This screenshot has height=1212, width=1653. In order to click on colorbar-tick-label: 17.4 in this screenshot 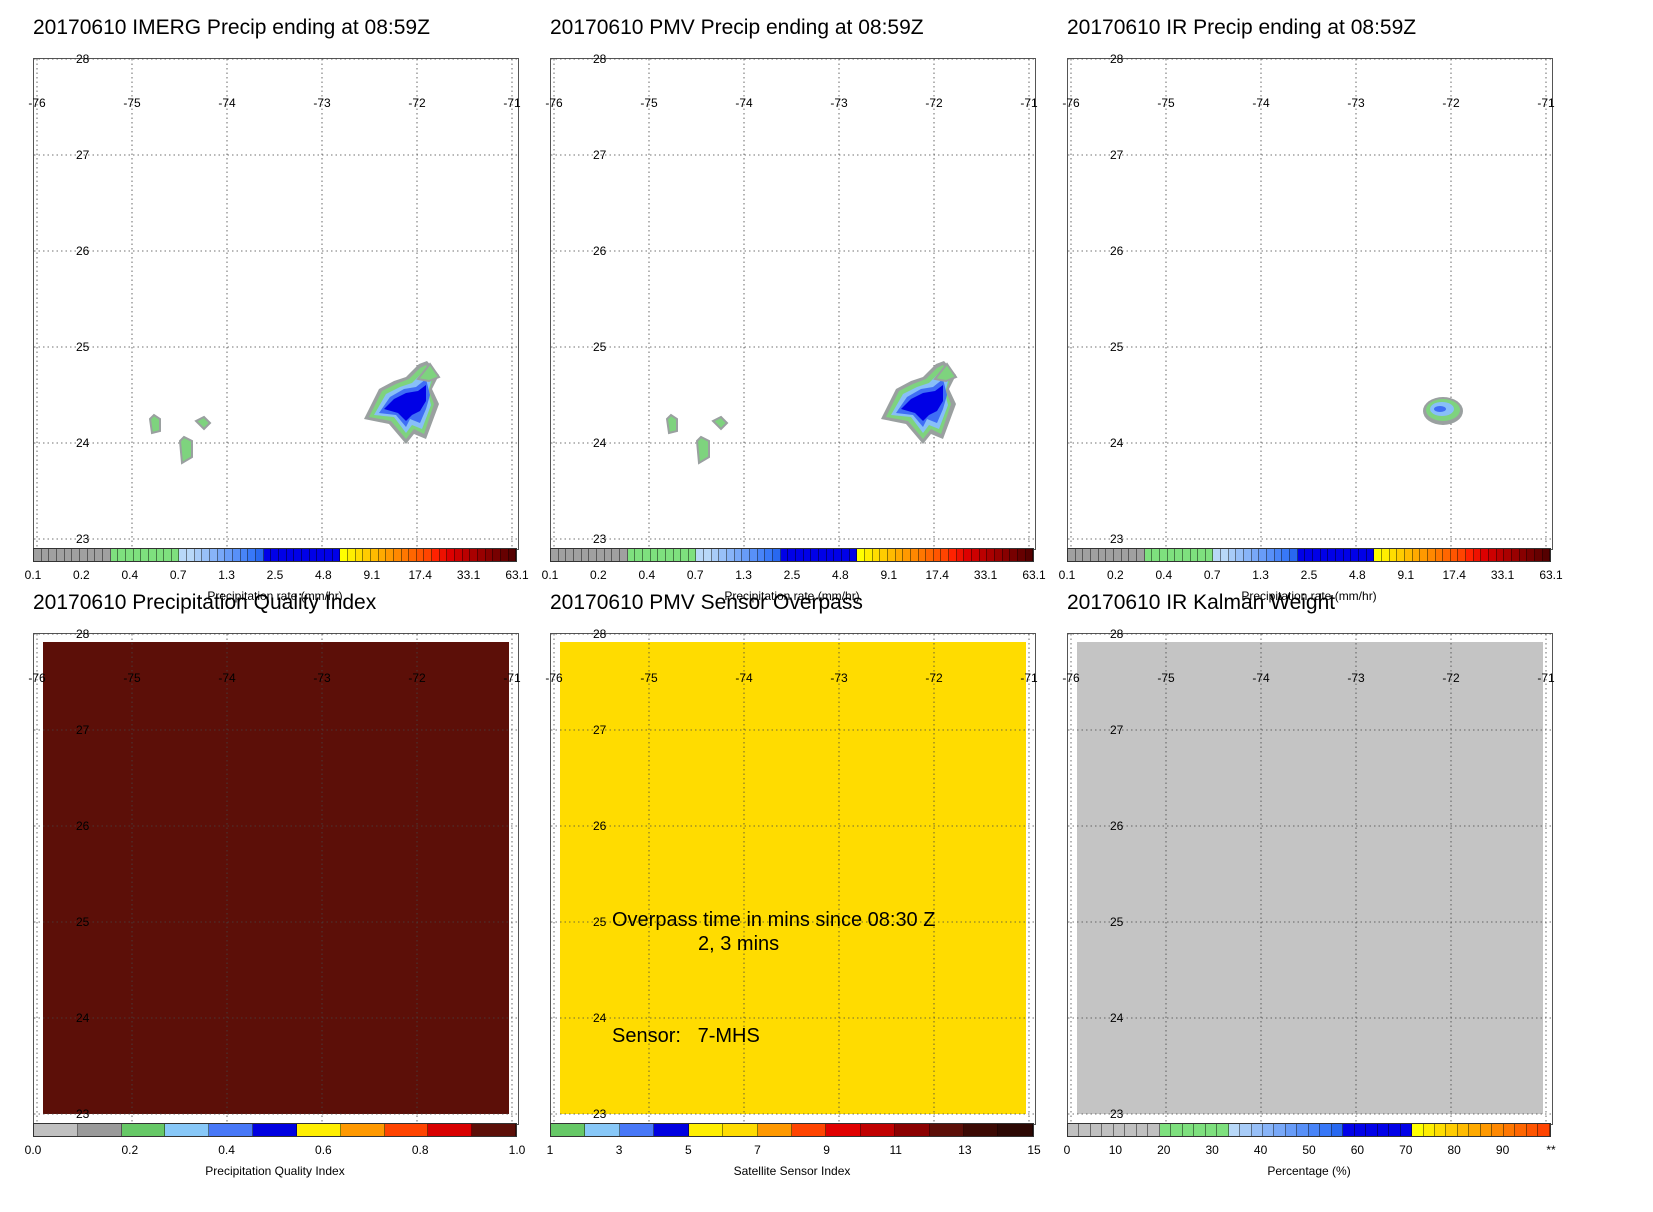, I will do `click(937, 575)`.